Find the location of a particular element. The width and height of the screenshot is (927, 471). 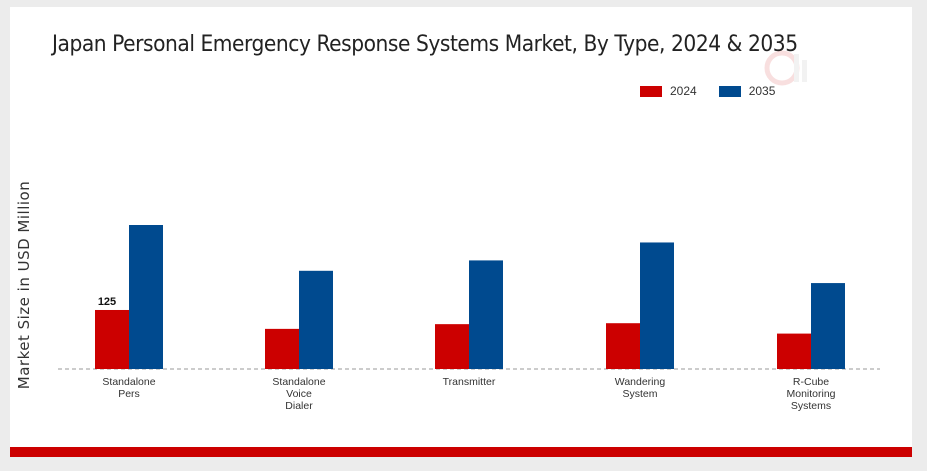

x-tick-label: Transmitter is located at coordinates (469, 382).